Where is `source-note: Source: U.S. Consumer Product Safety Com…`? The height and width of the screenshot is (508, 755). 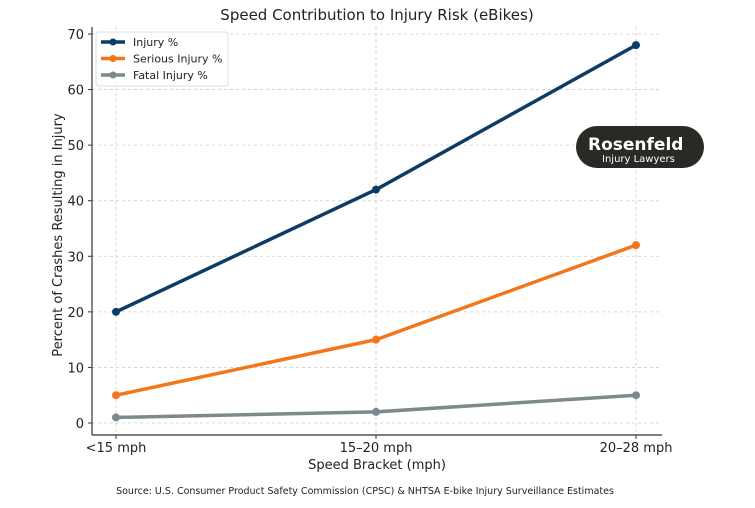
source-note: Source: U.S. Consumer Product Safety Com… is located at coordinates (365, 491).